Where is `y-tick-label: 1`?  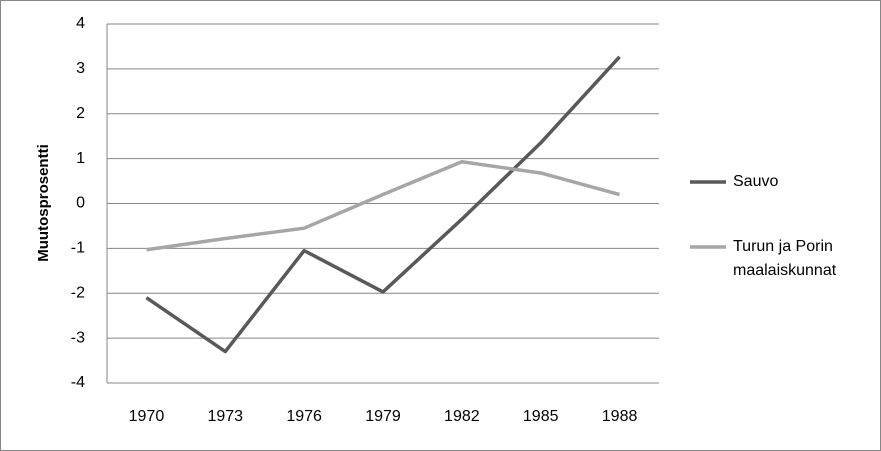 y-tick-label: 1 is located at coordinates (80, 158).